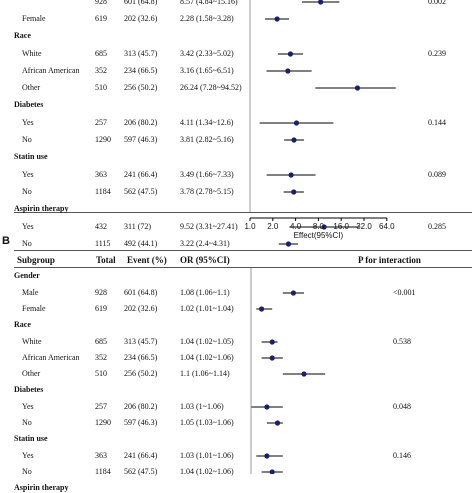 This screenshot has height=493, width=474. Describe the element at coordinates (207, 18) in the screenshot. I see `row-or-ci: 2.28 (1.58~3.28)` at that location.